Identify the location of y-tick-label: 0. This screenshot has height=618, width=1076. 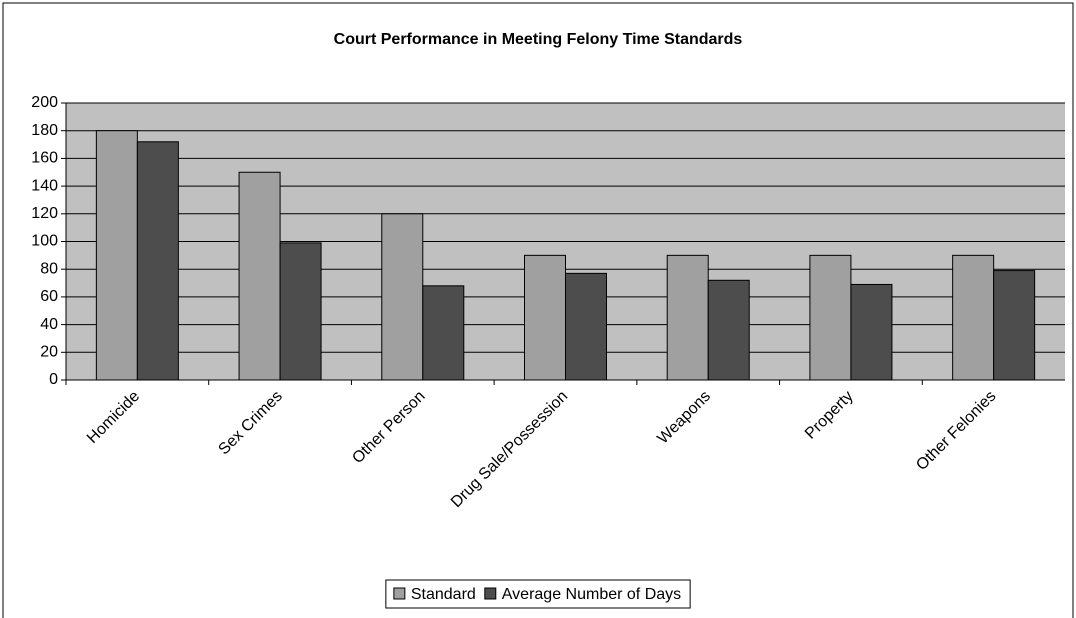
(53, 379).